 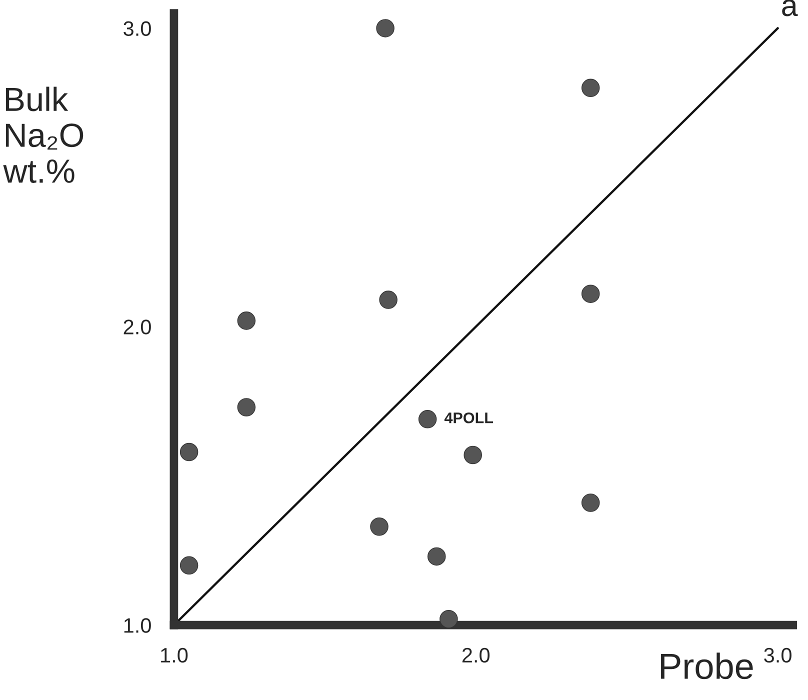 What do you see at coordinates (778, 655) in the screenshot?
I see `x-tick-label: 3.0` at bounding box center [778, 655].